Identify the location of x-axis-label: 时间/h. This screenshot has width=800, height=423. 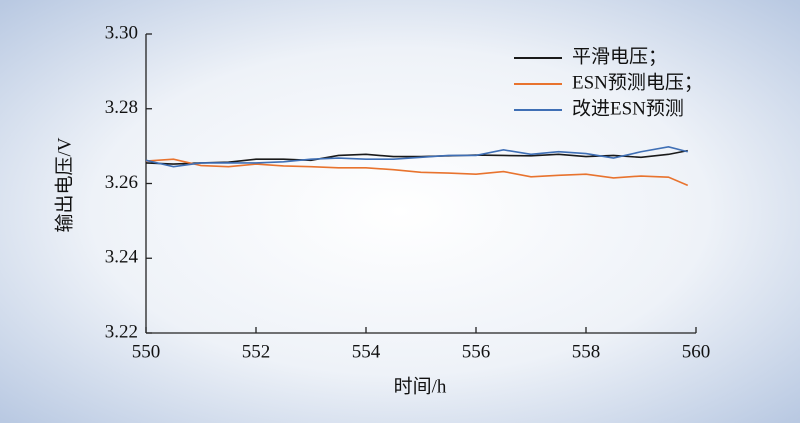
(420, 386).